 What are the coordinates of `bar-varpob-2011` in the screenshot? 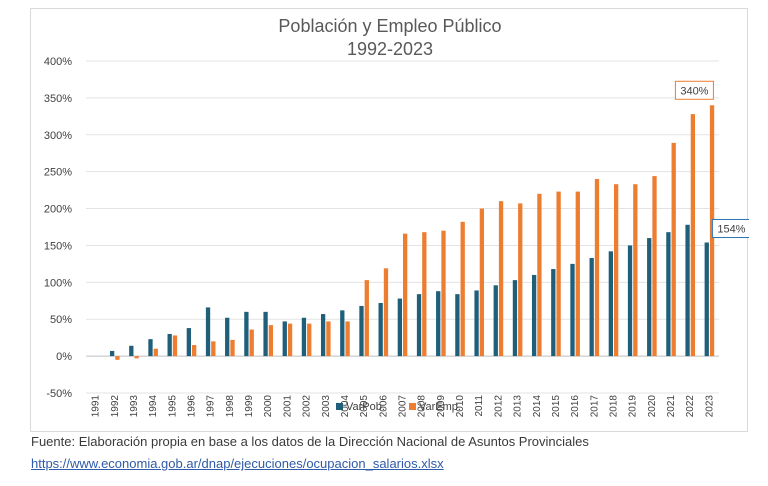 It's located at (476, 323).